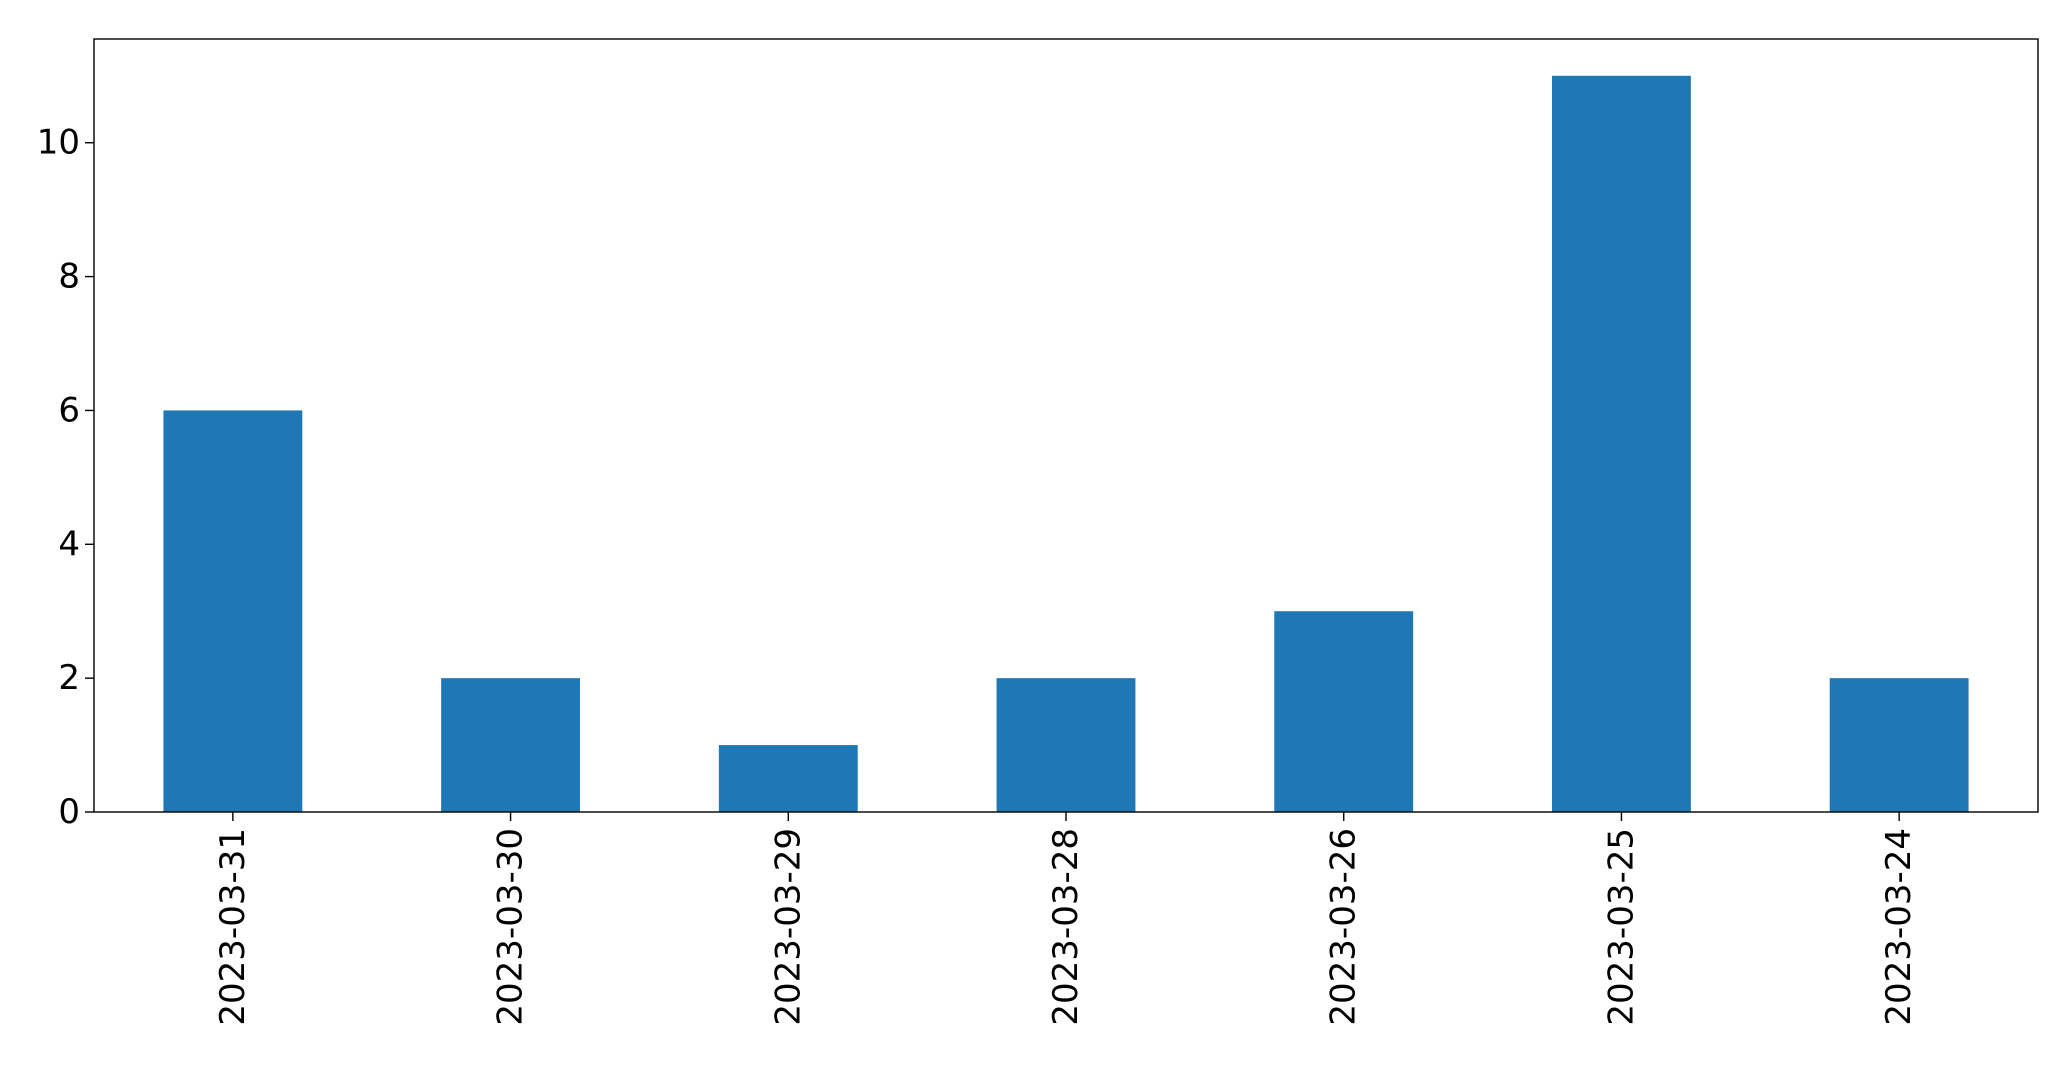 The image size is (2071, 1066). I want to click on x-tick-label: 2023-03-26, so click(1344, 927).